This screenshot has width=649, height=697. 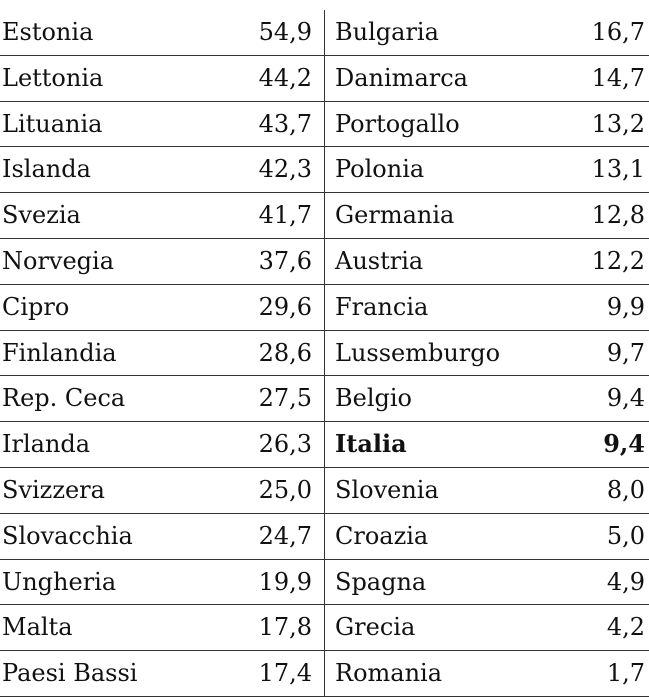 I want to click on country-value: 13,1, so click(x=618, y=169).